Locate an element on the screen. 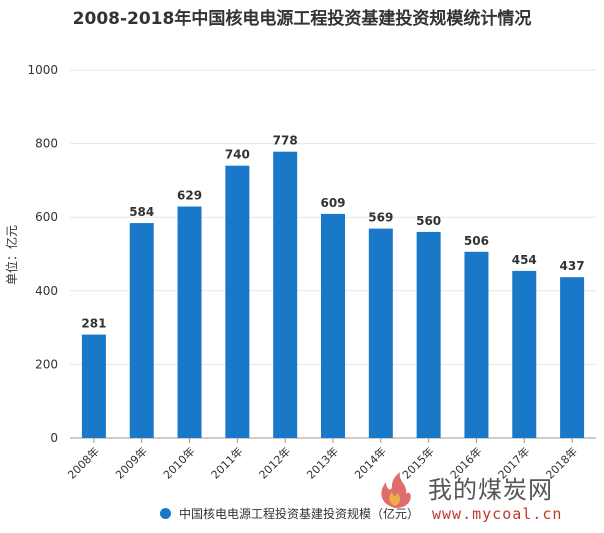  y-tick-label: 600 is located at coordinates (46, 217).